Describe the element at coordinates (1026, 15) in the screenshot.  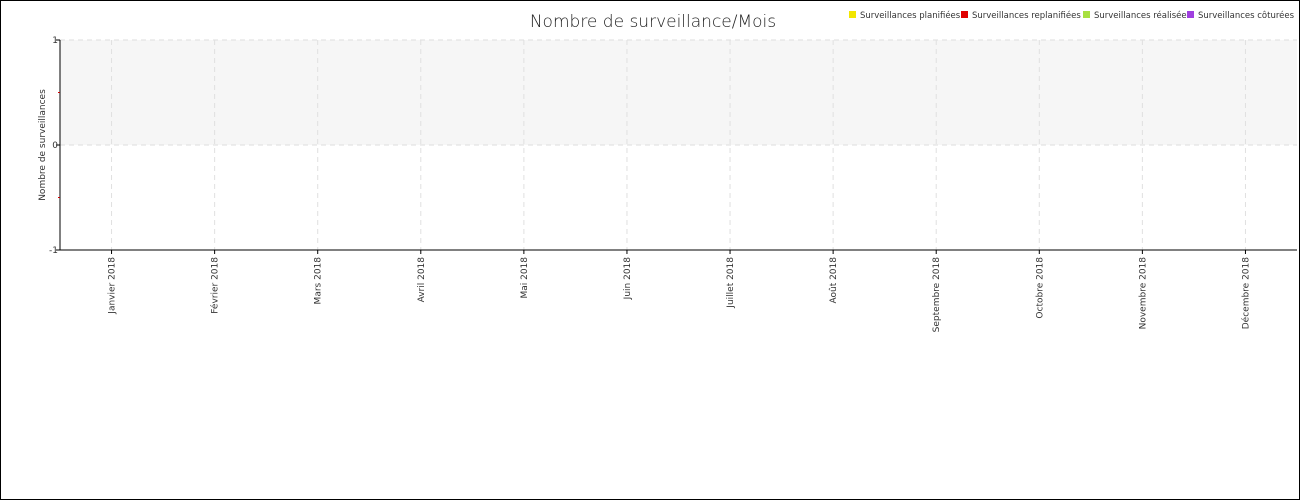
I see `legend-entry: Surveillances replanifiées` at that location.